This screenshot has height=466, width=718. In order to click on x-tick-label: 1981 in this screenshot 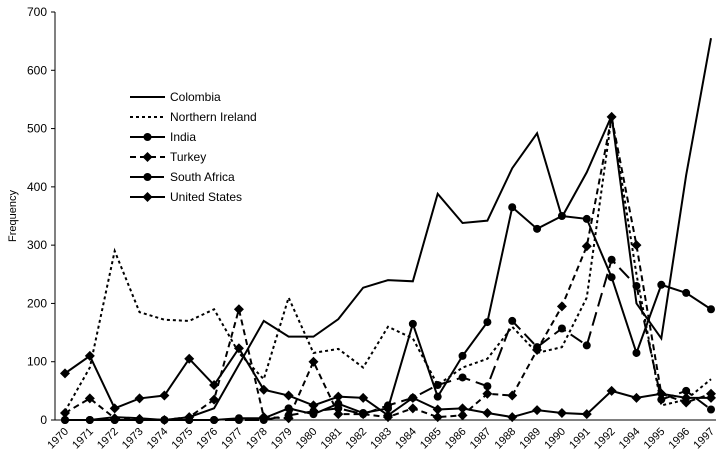, I will do `click(332, 439)`.